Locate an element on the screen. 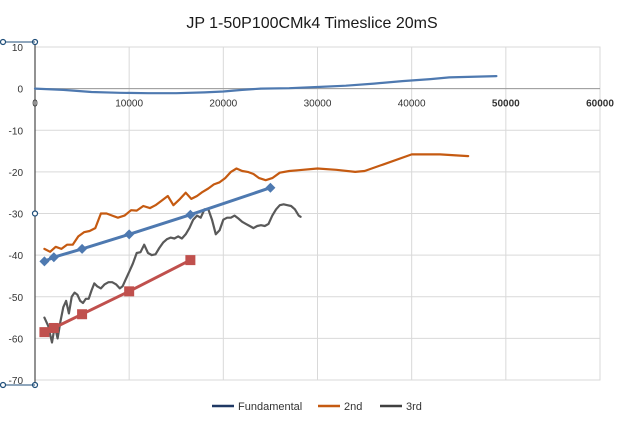  selection-handles is located at coordinates (19, 213).